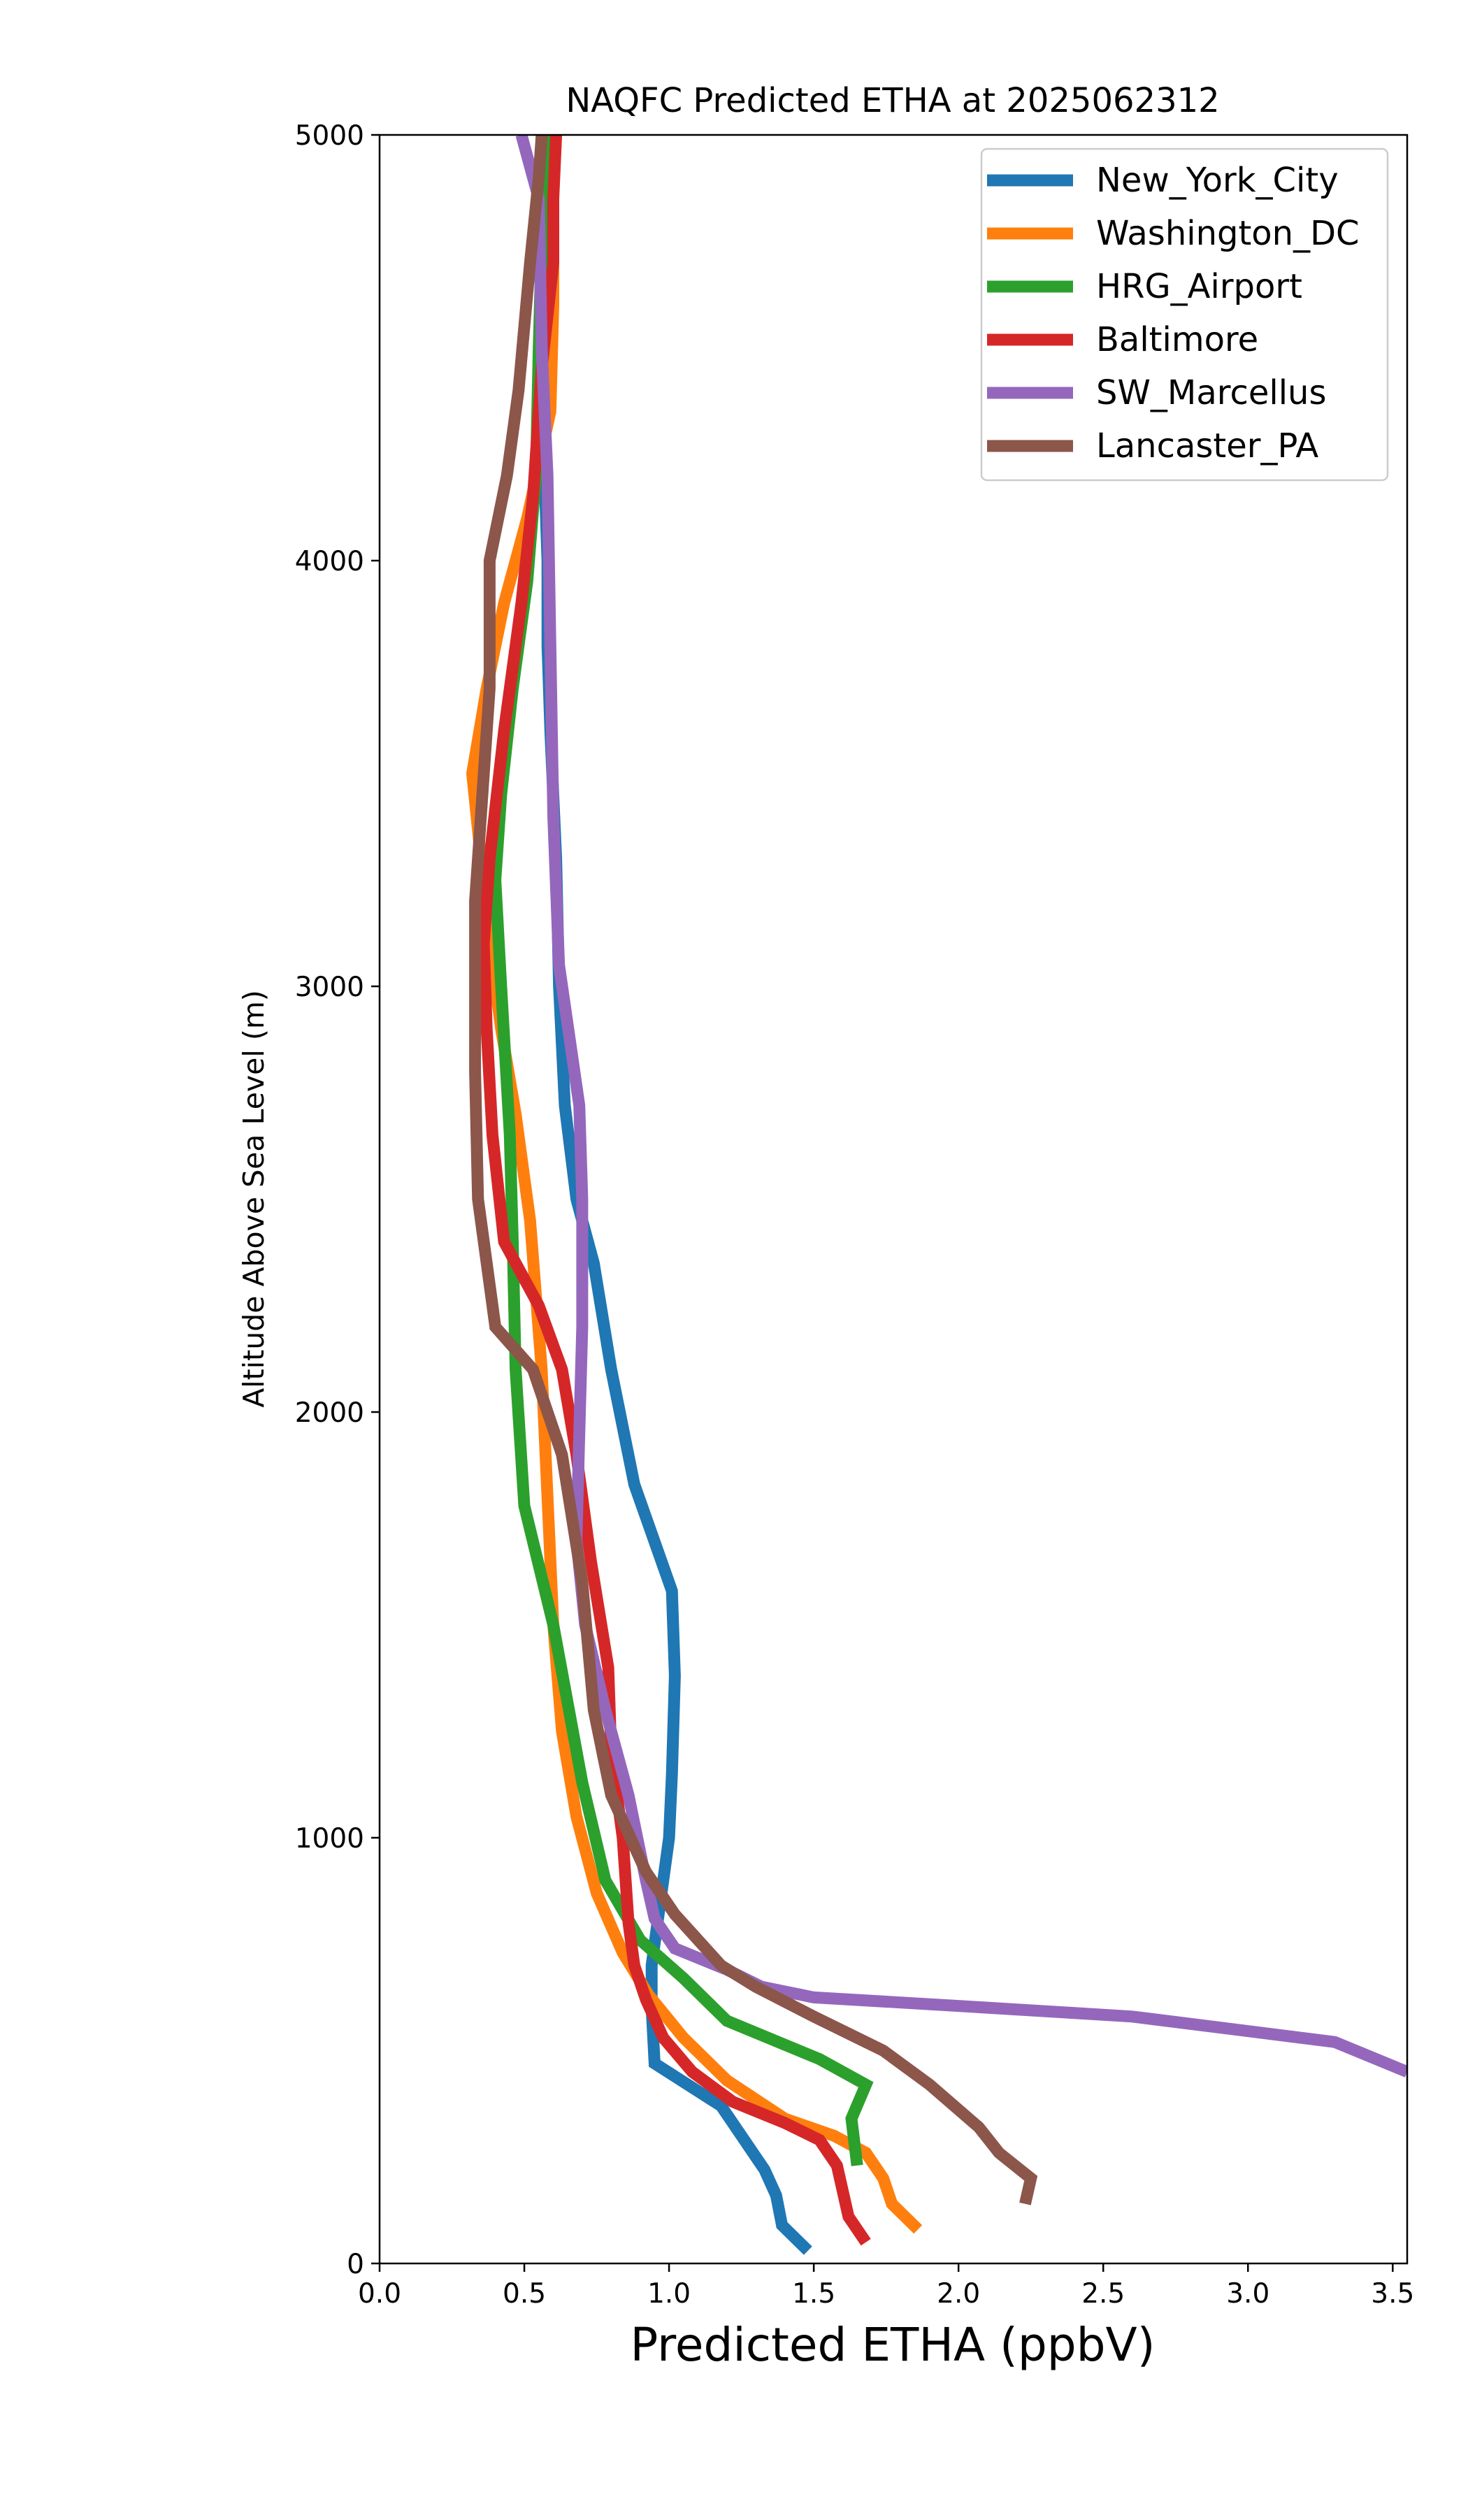 The width and height of the screenshot is (1468, 2520). I want to click on x-tick-label: 2.0, so click(958, 2294).